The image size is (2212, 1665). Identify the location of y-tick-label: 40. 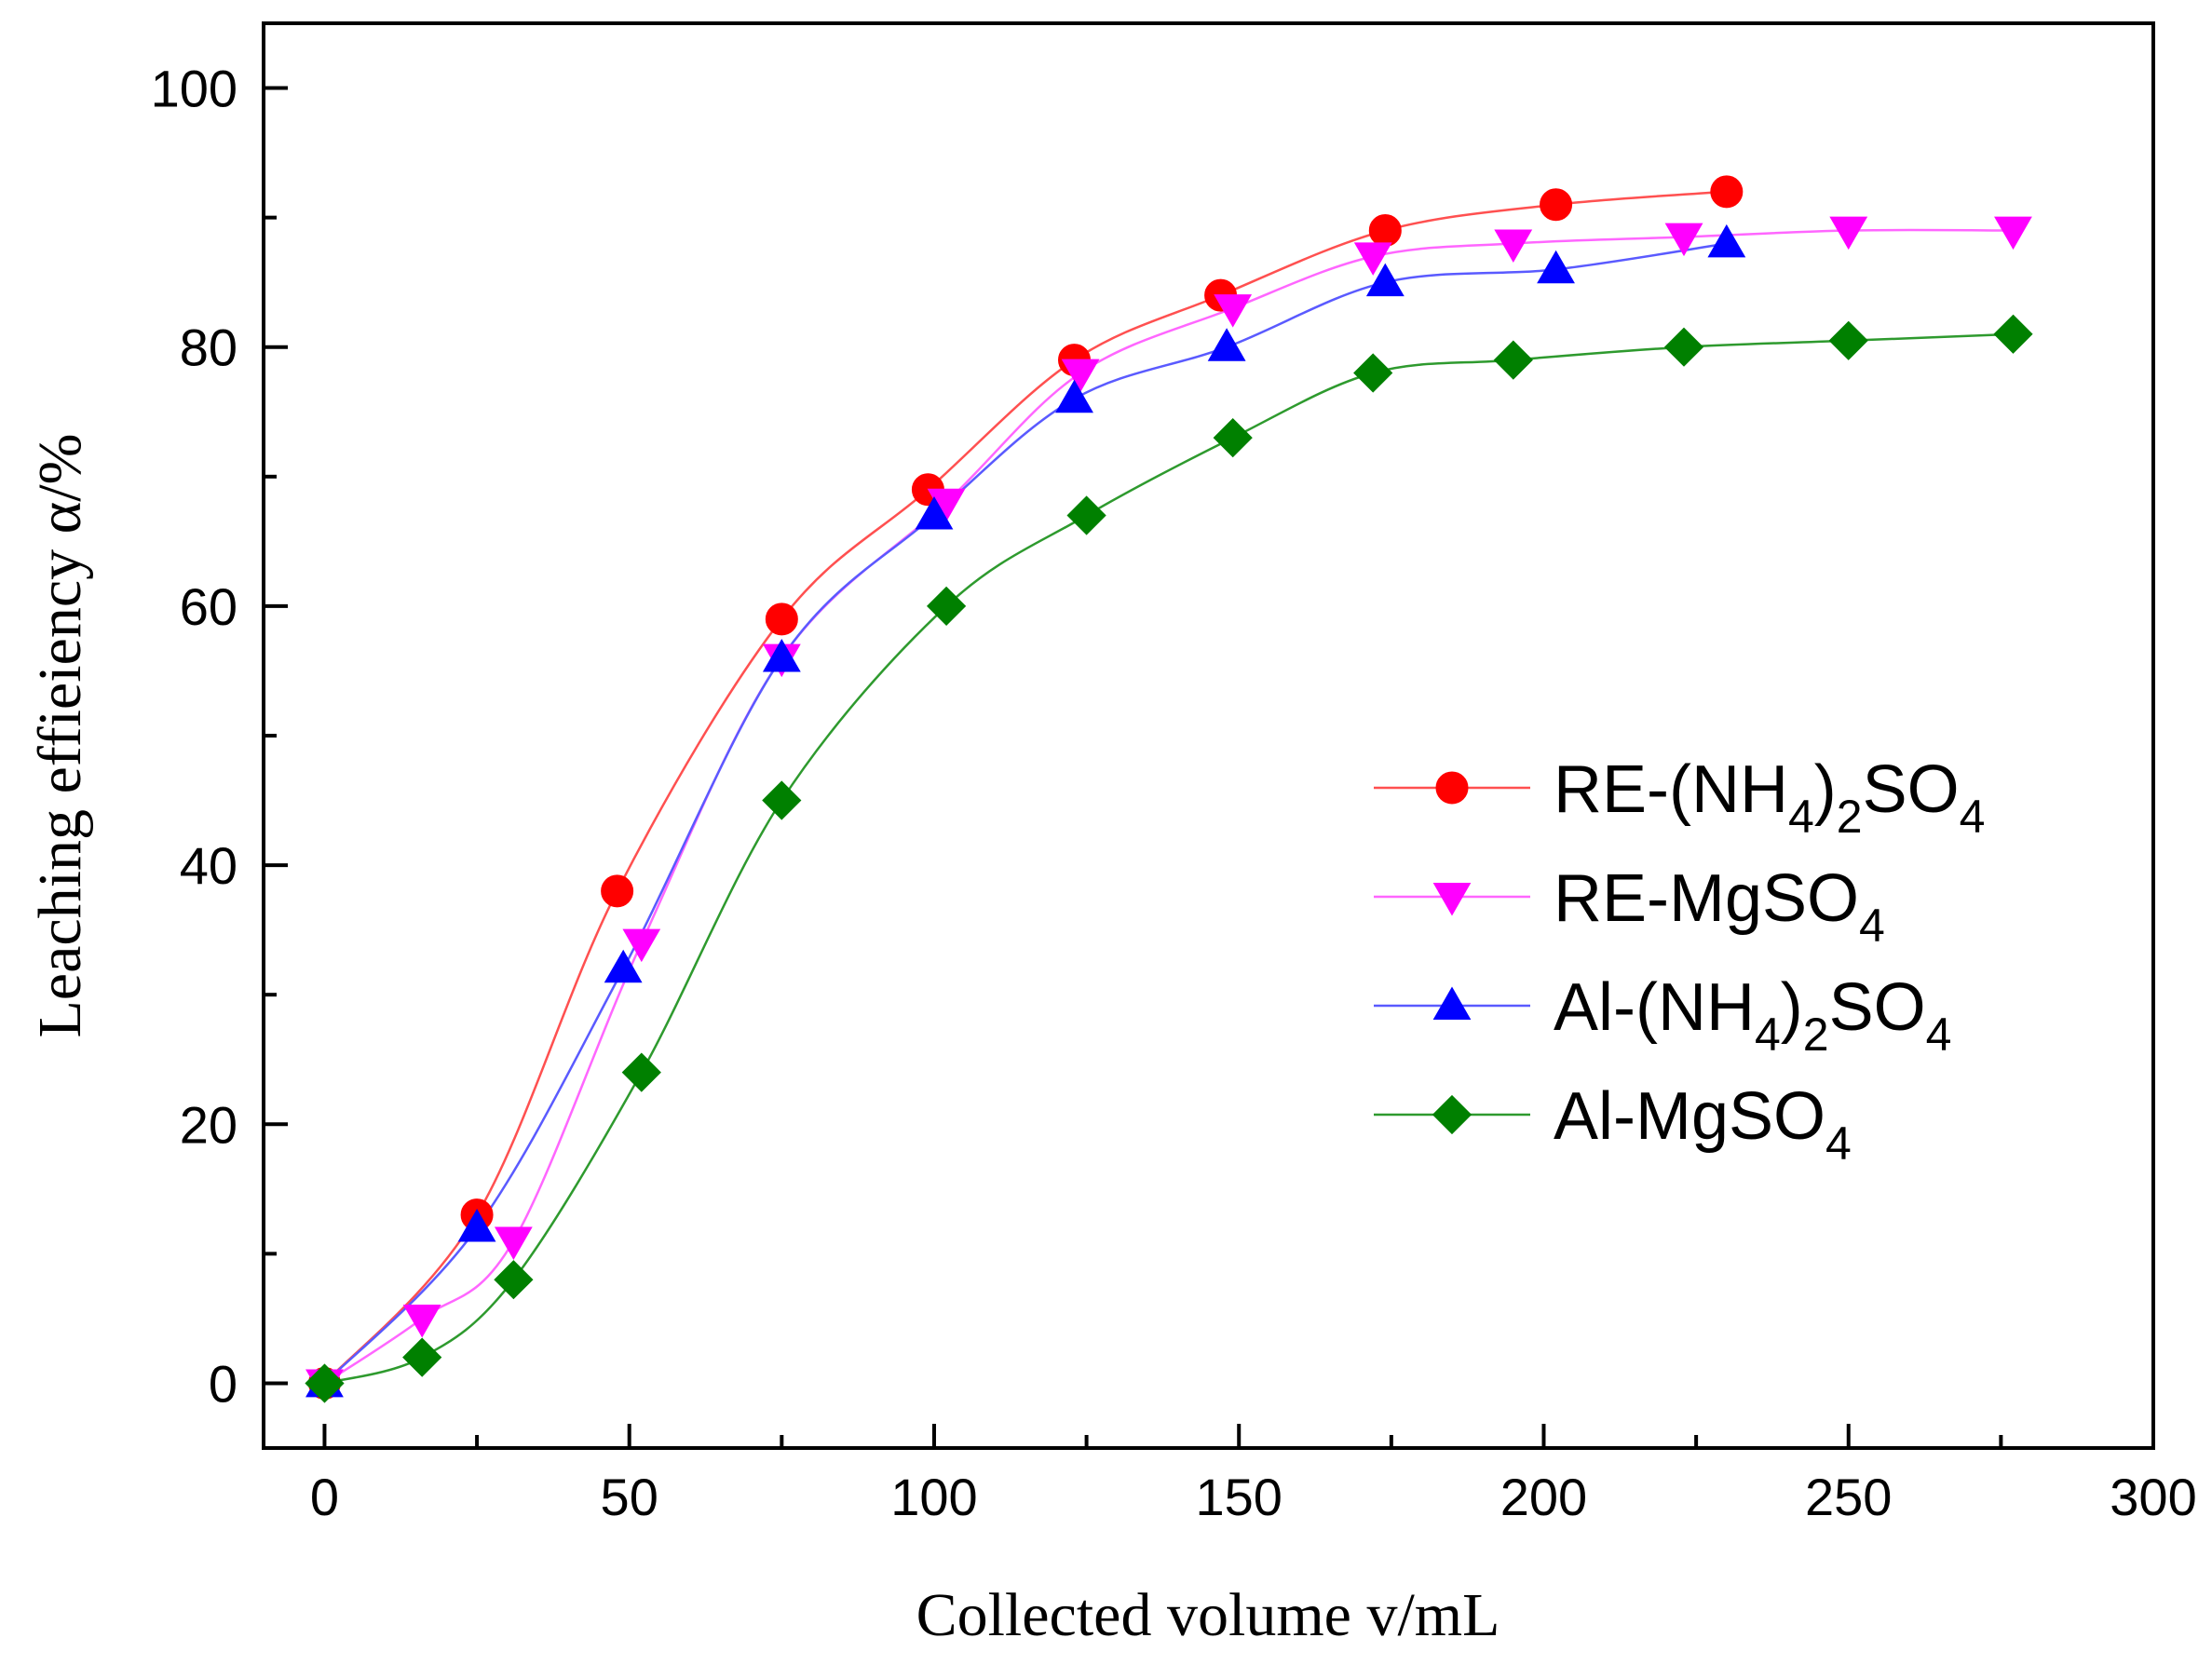
(209, 865).